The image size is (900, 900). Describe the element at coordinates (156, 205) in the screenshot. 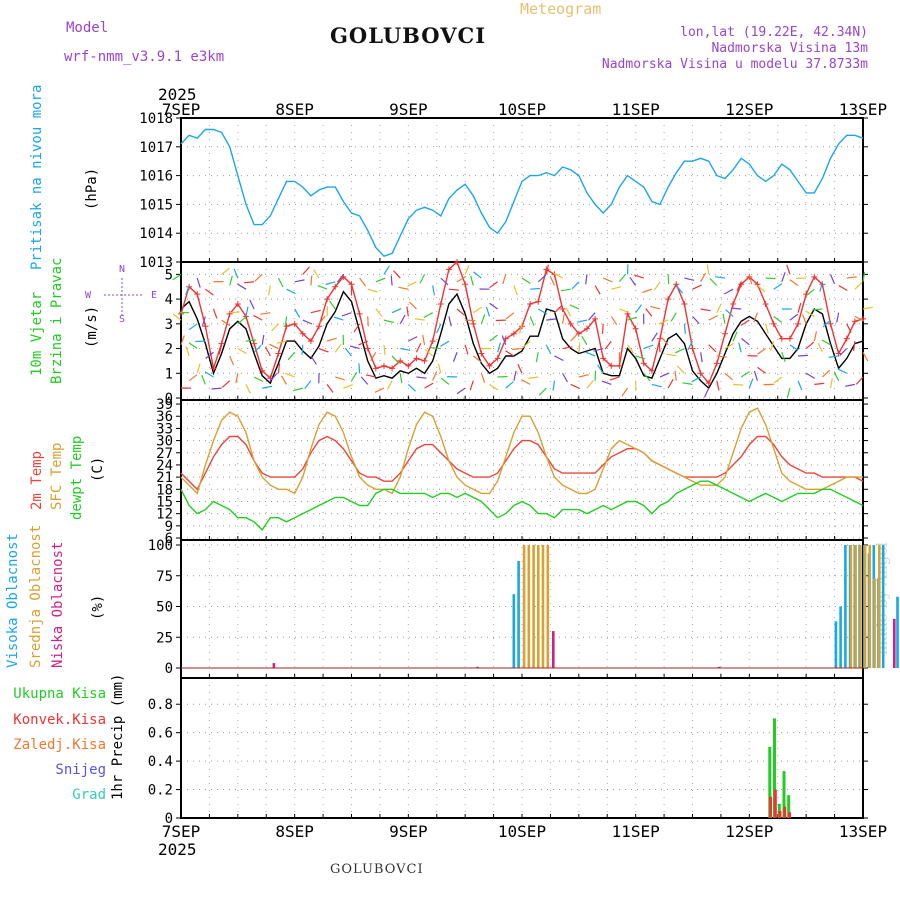

I see `pressure-ytick-label: 1015` at that location.